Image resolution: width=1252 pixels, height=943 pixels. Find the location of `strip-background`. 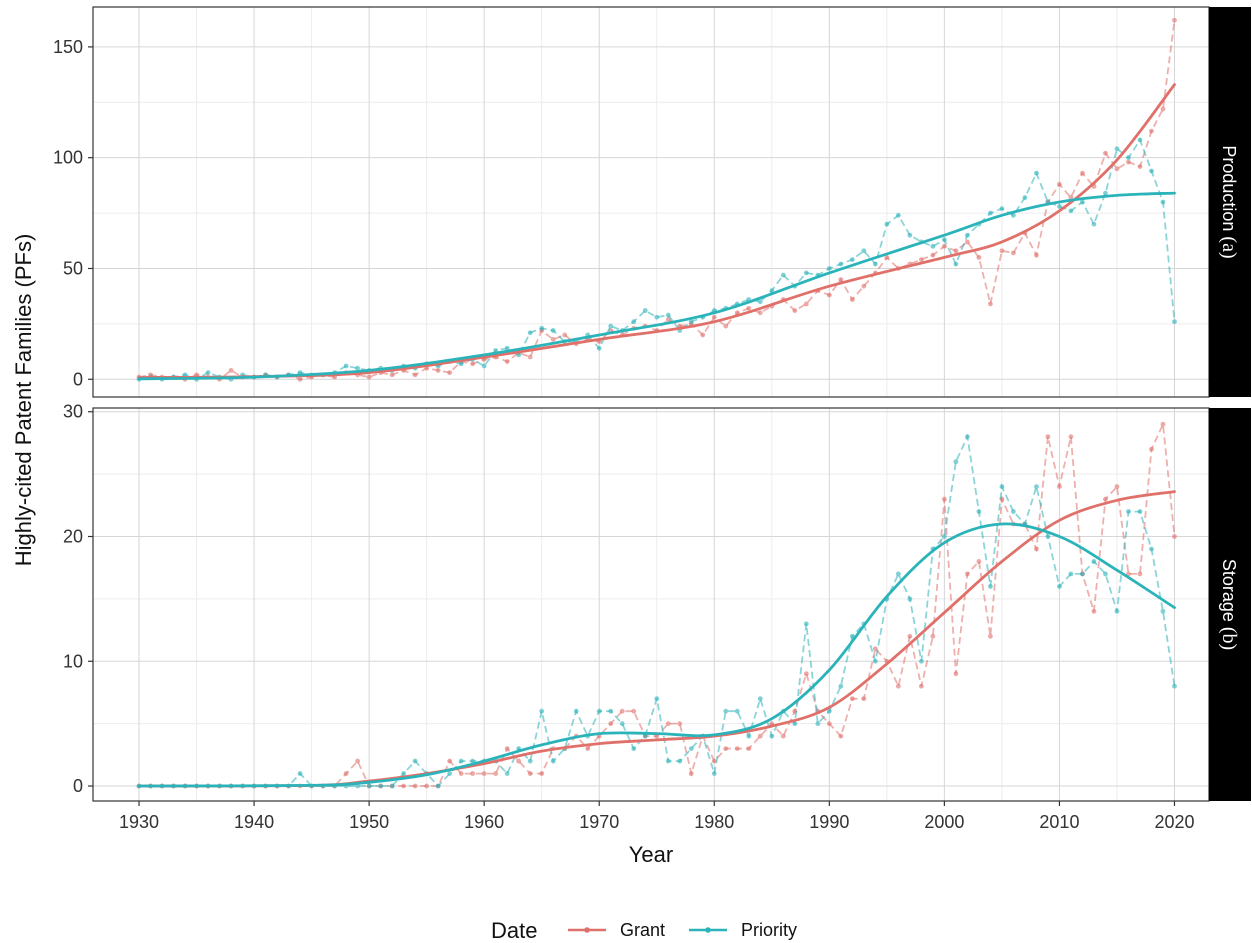

strip-background is located at coordinates (1230, 604).